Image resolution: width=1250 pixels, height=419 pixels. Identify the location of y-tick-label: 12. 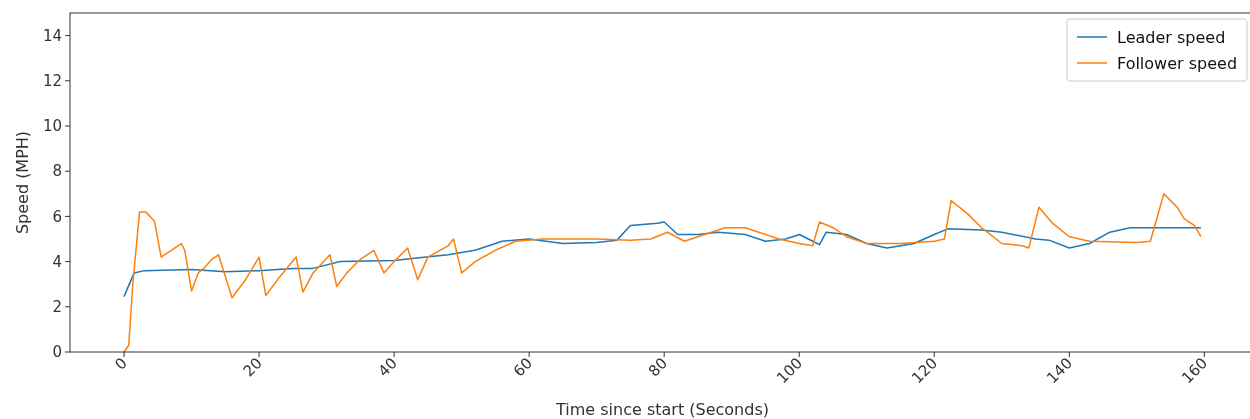
(52, 81).